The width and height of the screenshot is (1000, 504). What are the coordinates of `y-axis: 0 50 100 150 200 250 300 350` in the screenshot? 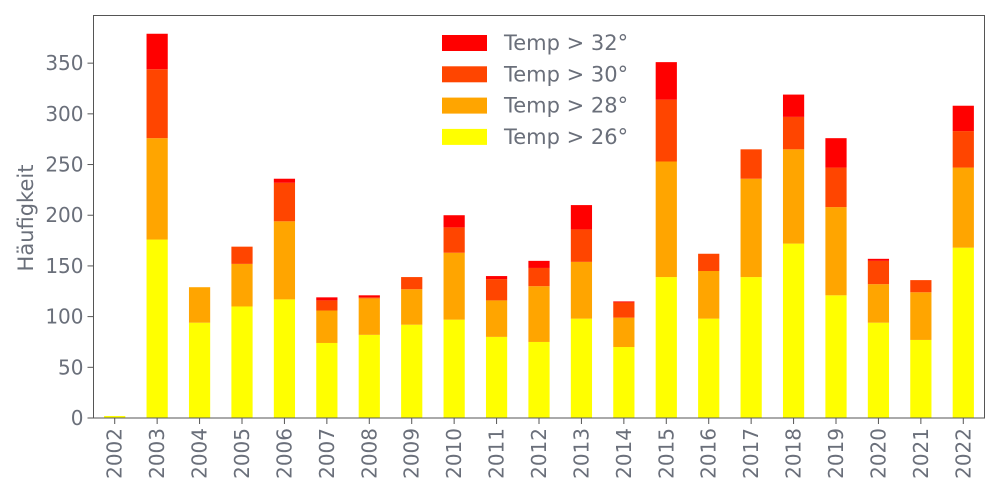 It's located at (69, 240).